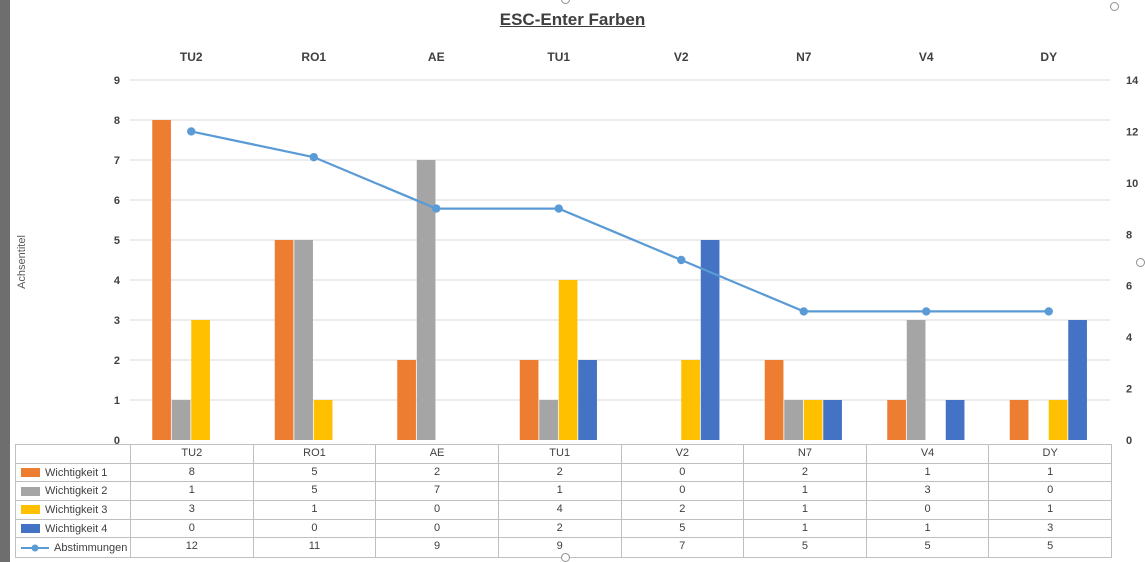 Image resolution: width=1145 pixels, height=562 pixels. What do you see at coordinates (1132, 132) in the screenshot?
I see `right-axis-tick-label: 12` at bounding box center [1132, 132].